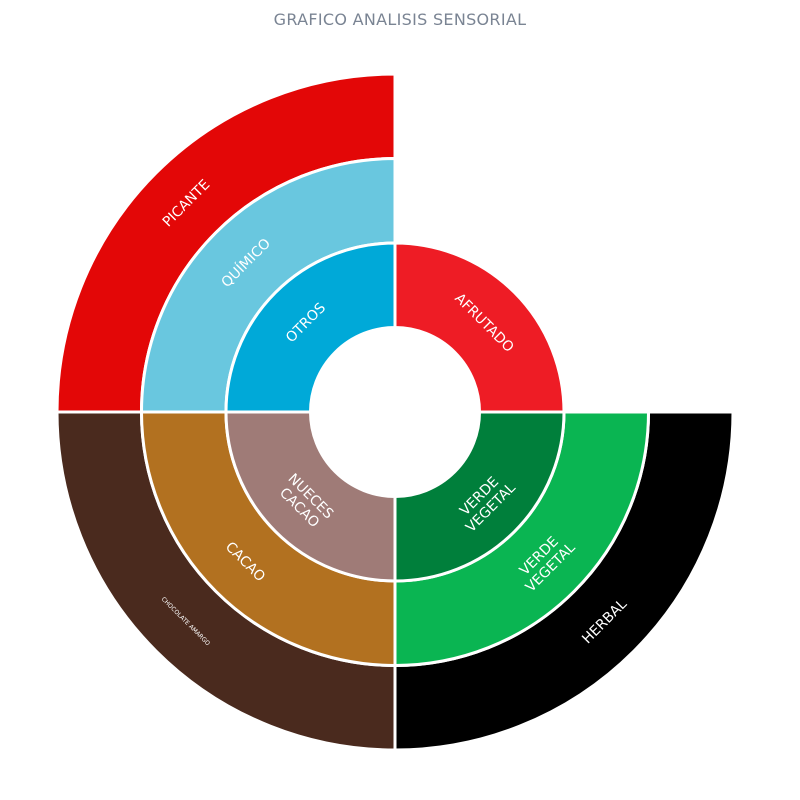 Image resolution: width=800 pixels, height=800 pixels. I want to click on segment-inner-nueces-cacao, so click(310, 496).